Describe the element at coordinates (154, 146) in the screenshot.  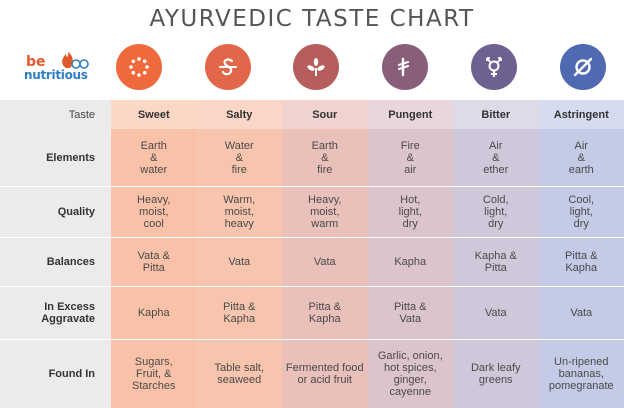
I see `cell-line: Earth` at that location.